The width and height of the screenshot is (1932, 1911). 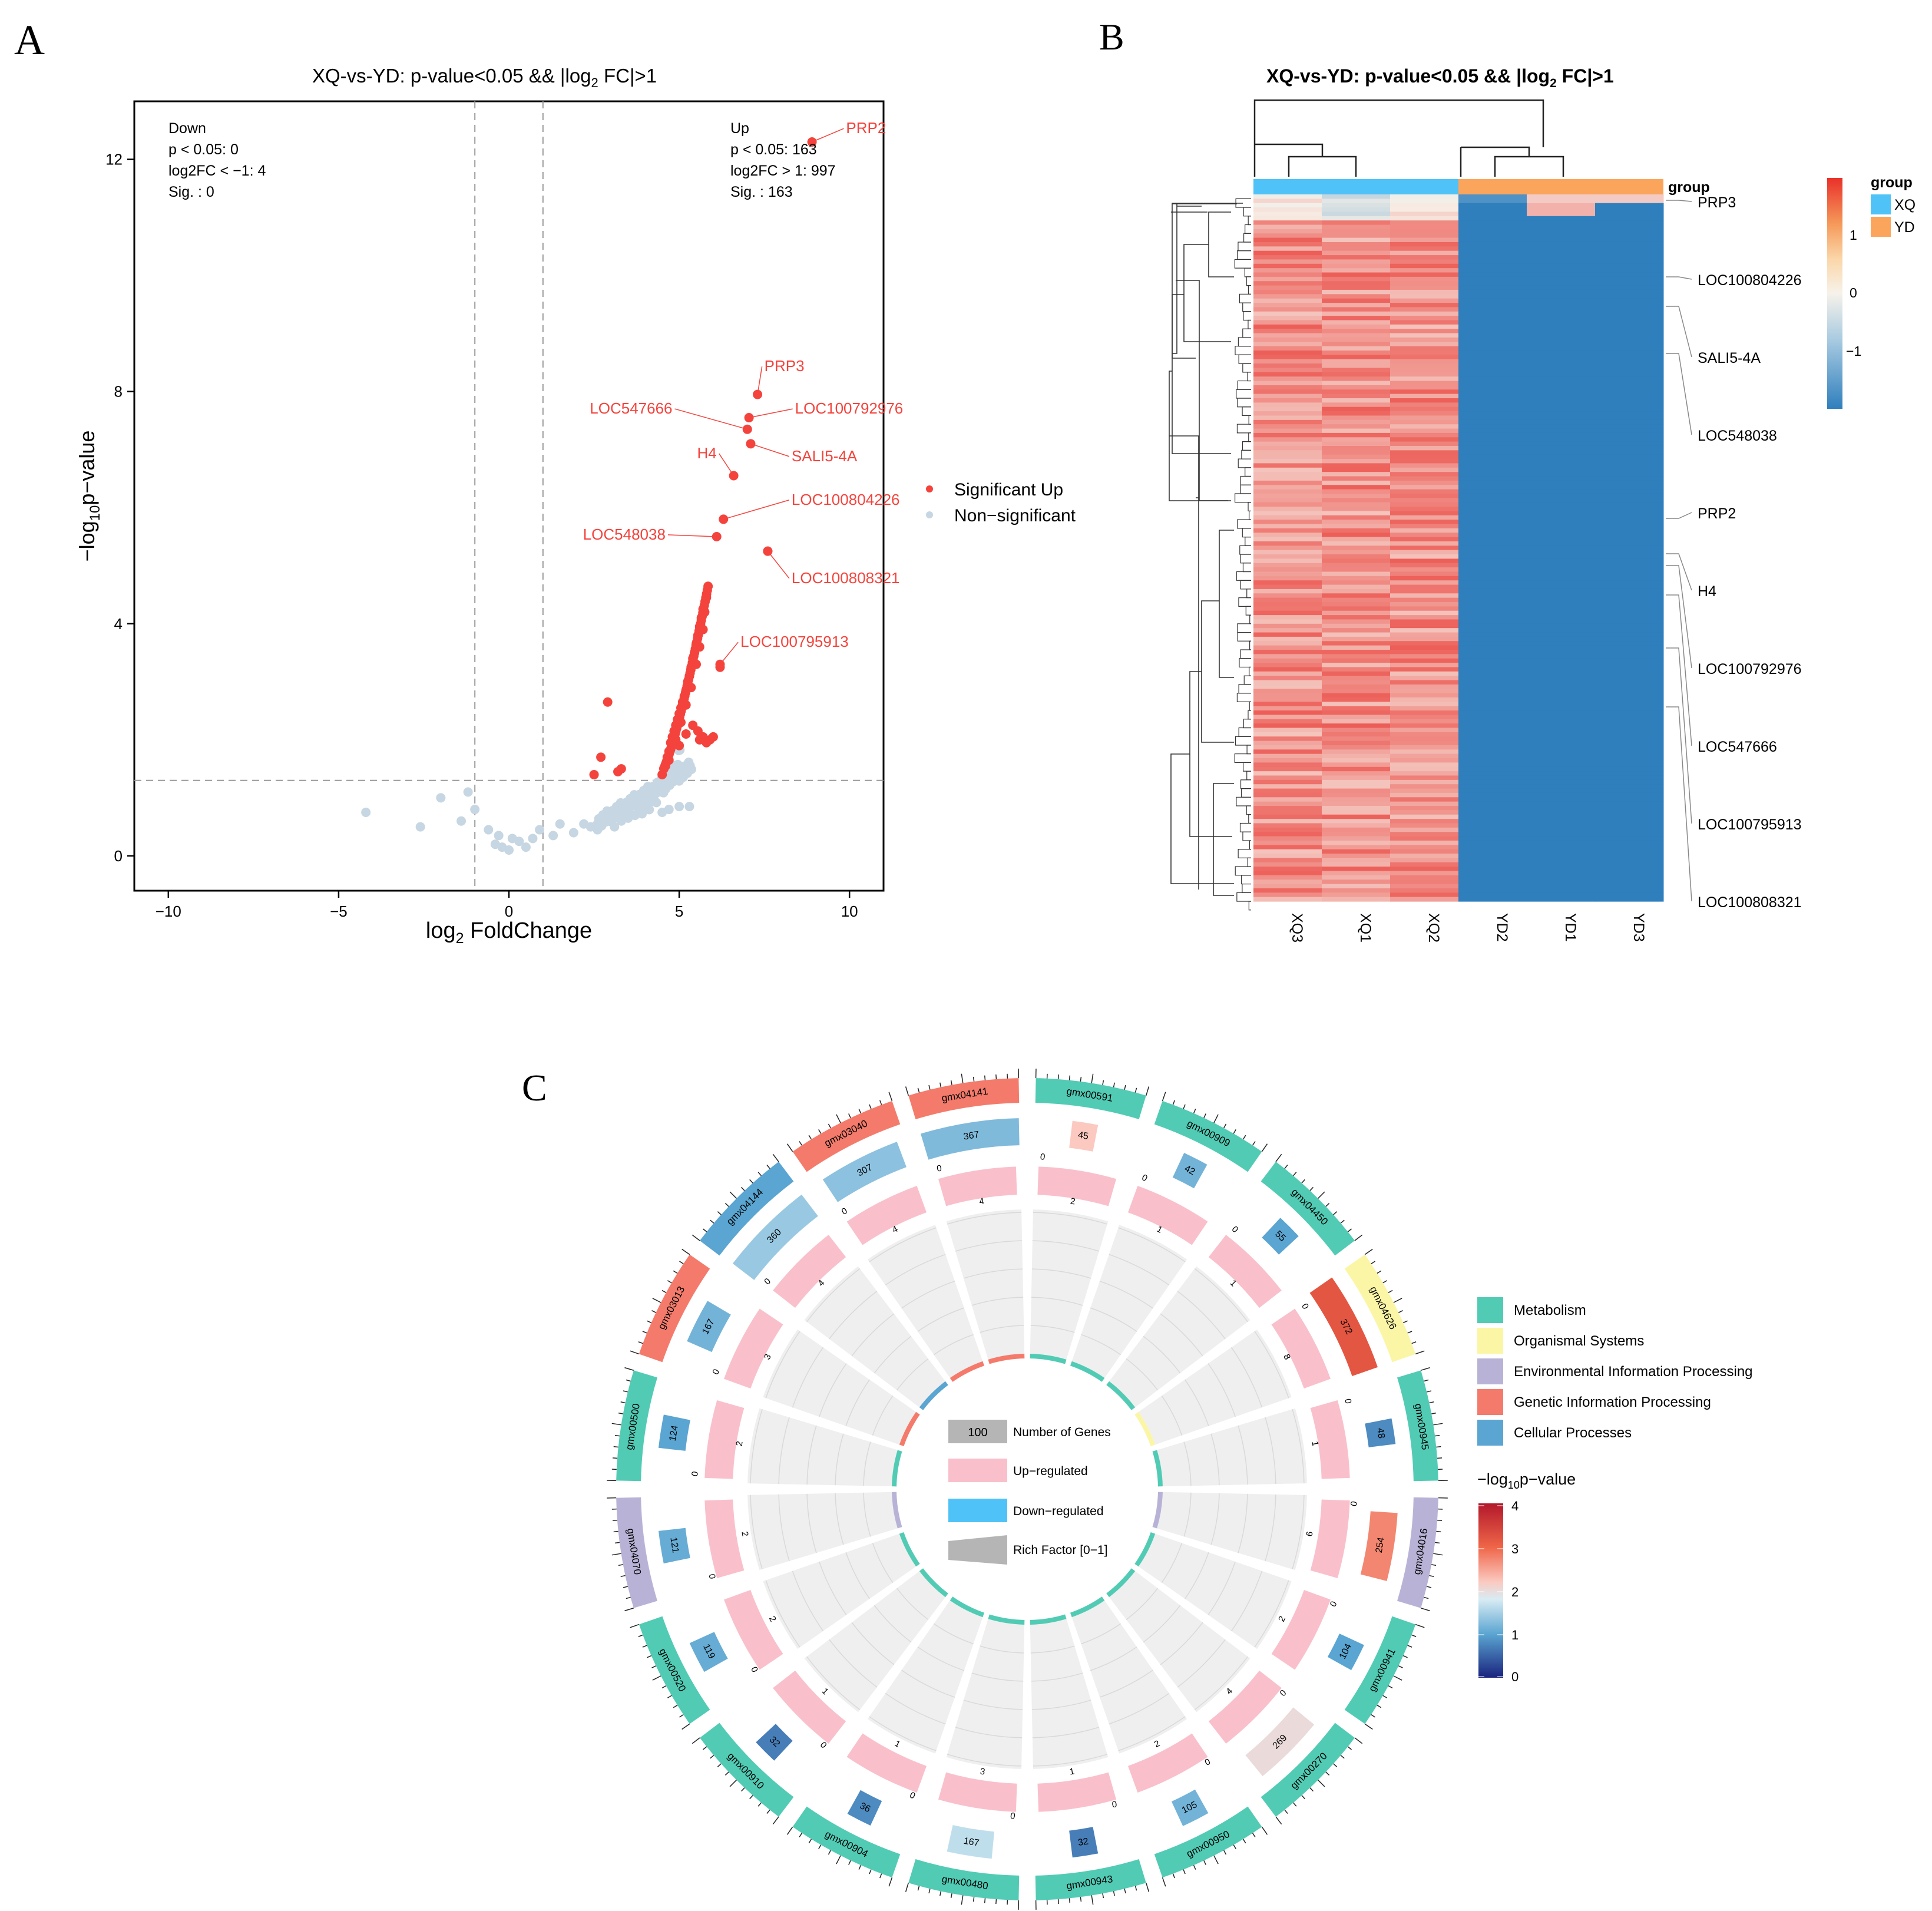 What do you see at coordinates (1084, 1136) in the screenshot?
I see `circos-gene-count-bar` at bounding box center [1084, 1136].